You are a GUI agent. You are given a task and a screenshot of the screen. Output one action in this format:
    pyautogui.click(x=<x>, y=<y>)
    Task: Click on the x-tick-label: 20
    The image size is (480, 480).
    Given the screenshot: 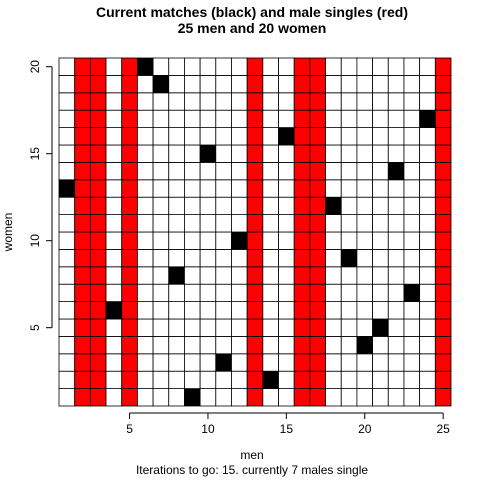 What is the action you would take?
    pyautogui.click(x=365, y=429)
    